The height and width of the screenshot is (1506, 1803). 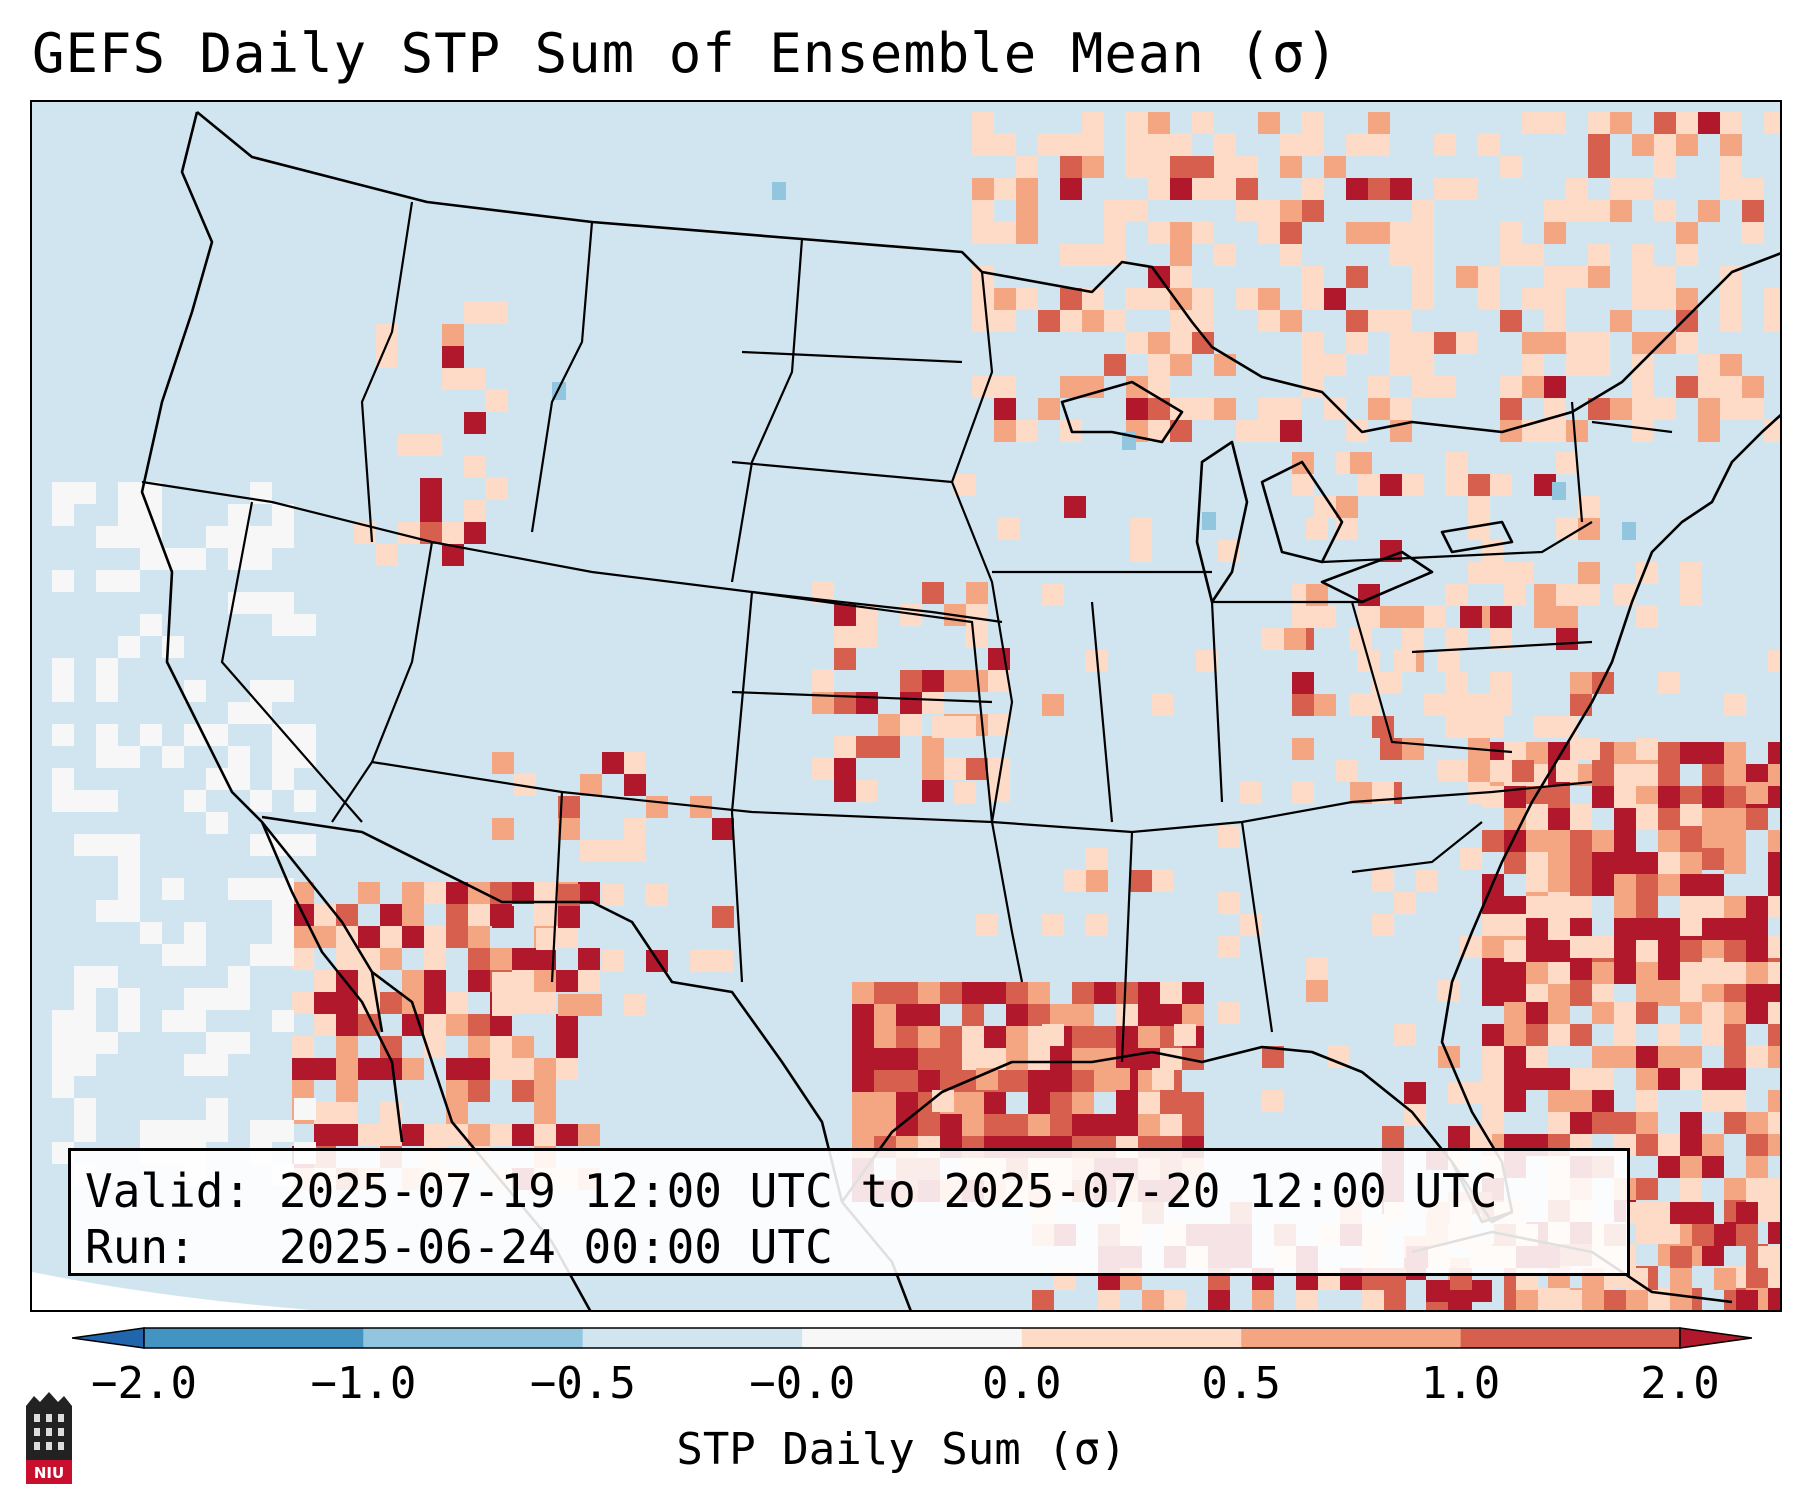 I want to click on nm-east, so click(x=742, y=787).